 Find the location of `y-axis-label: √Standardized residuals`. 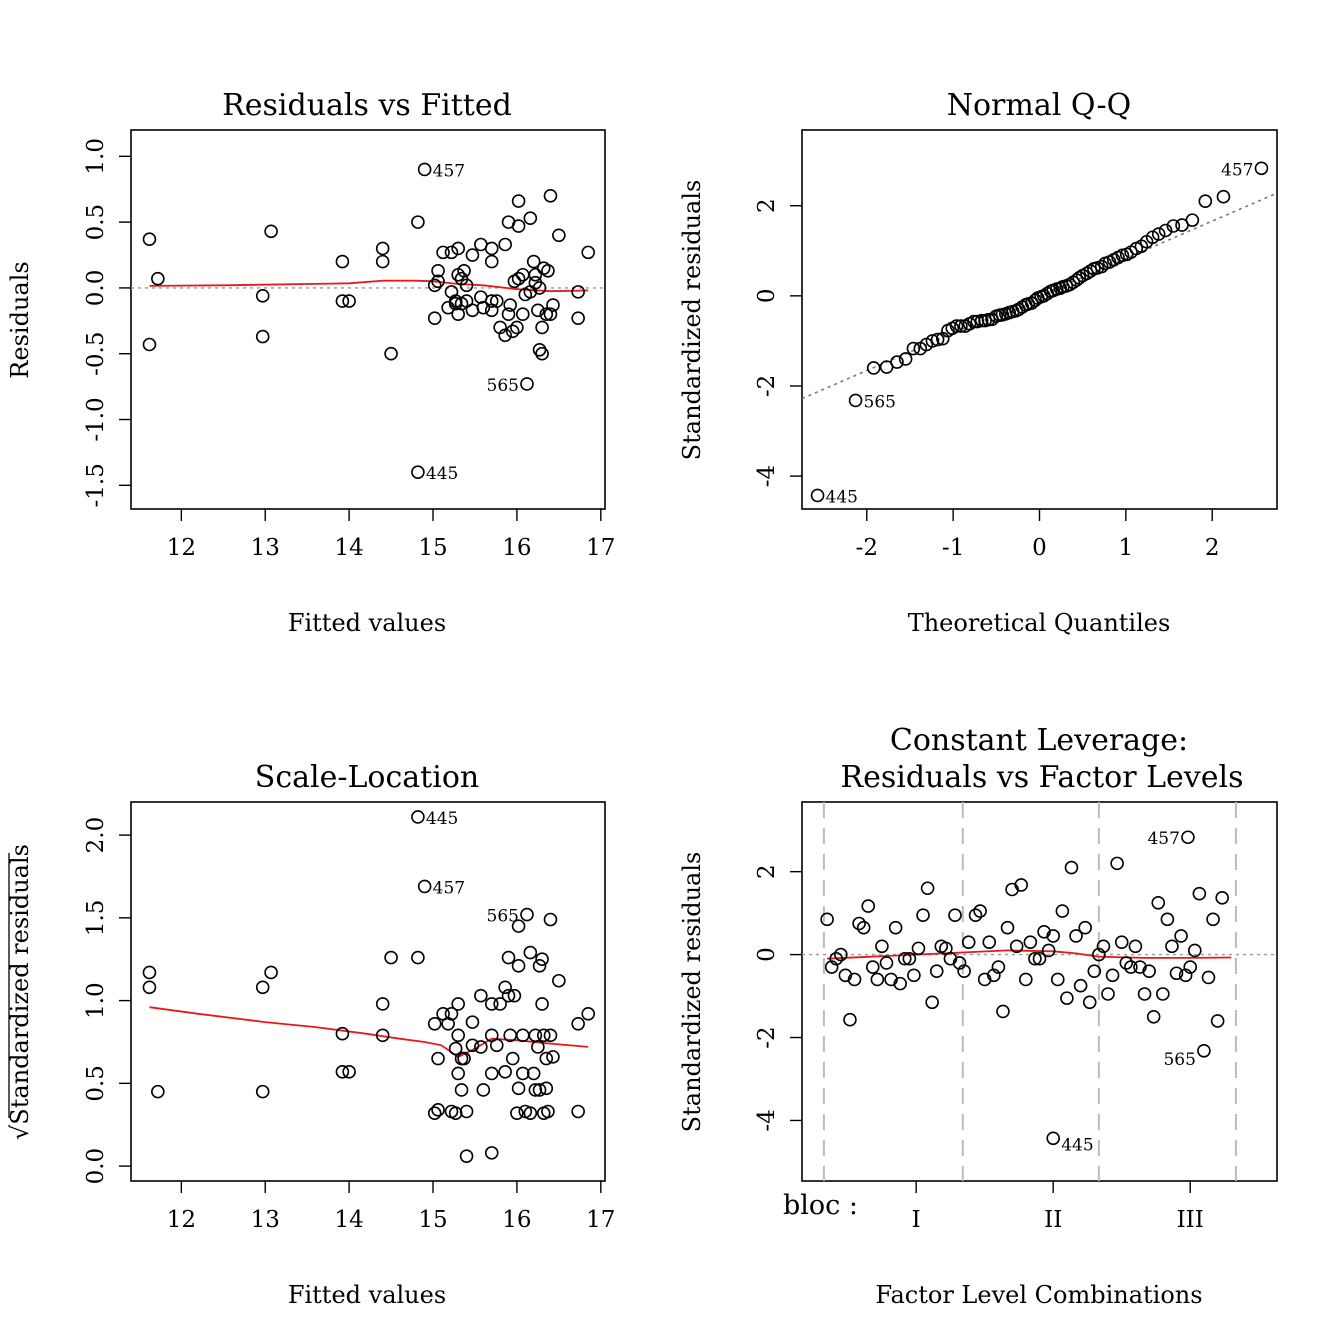

y-axis-label: √Standardized residuals is located at coordinates (20, 992).